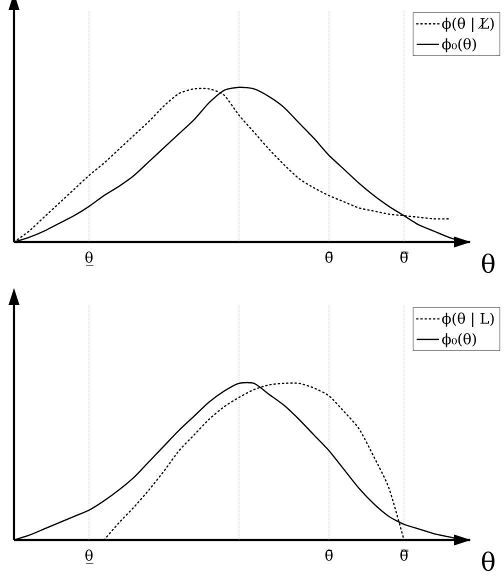 The width and height of the screenshot is (504, 578). I want to click on legend-label: ϕ(θ | L̸), so click(468, 25).